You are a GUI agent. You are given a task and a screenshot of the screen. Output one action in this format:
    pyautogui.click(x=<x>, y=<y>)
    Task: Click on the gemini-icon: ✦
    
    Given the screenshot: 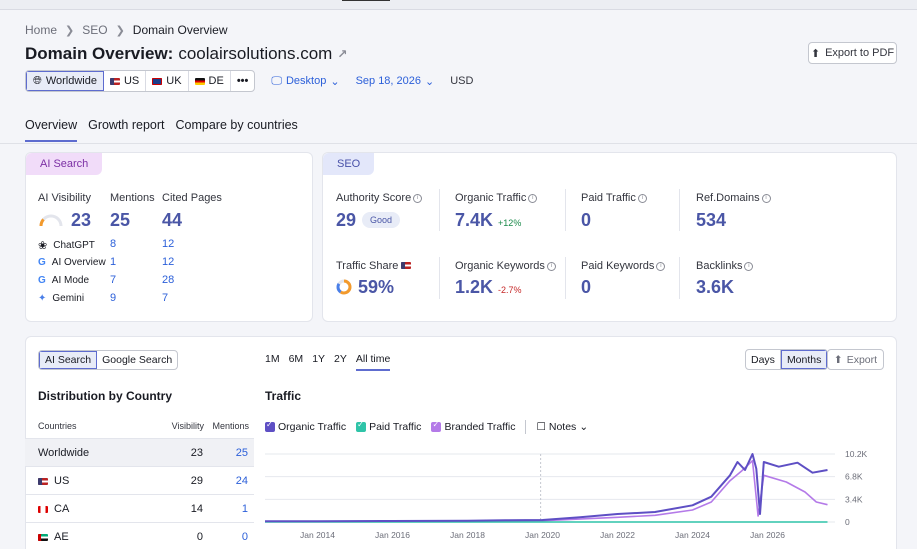 What is the action you would take?
    pyautogui.click(x=42, y=298)
    